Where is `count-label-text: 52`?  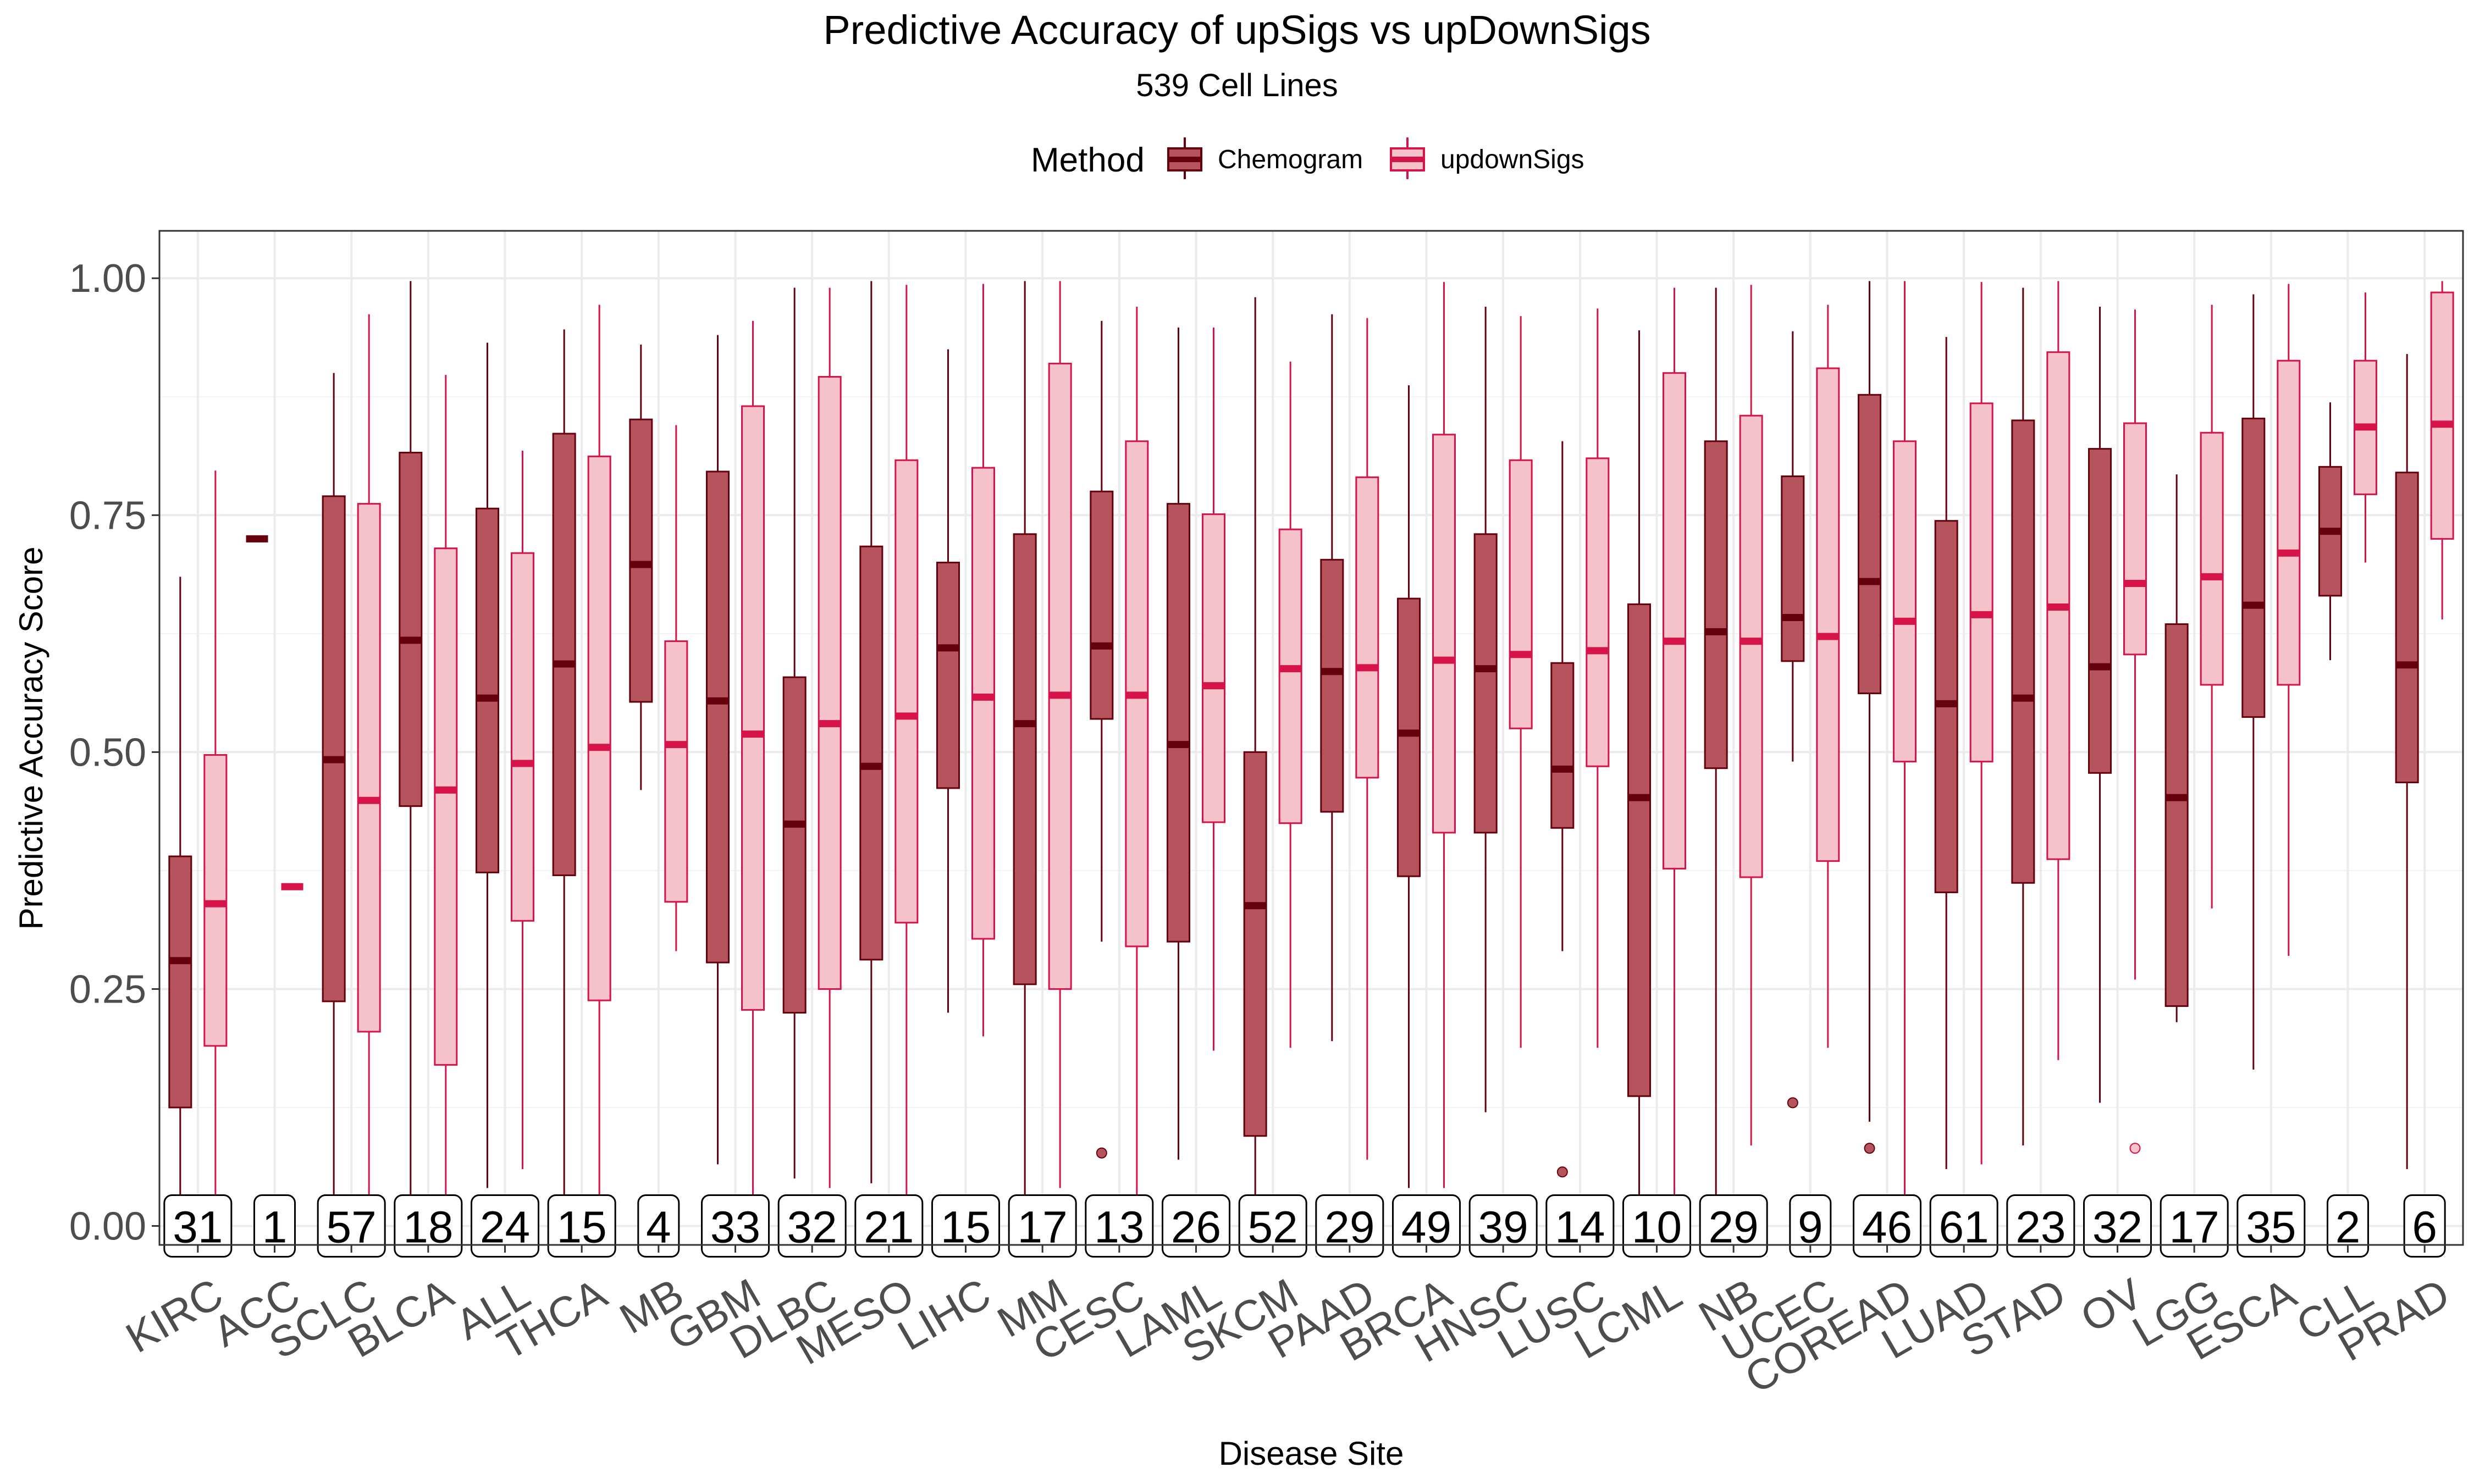
count-label-text: 52 is located at coordinates (1273, 1228).